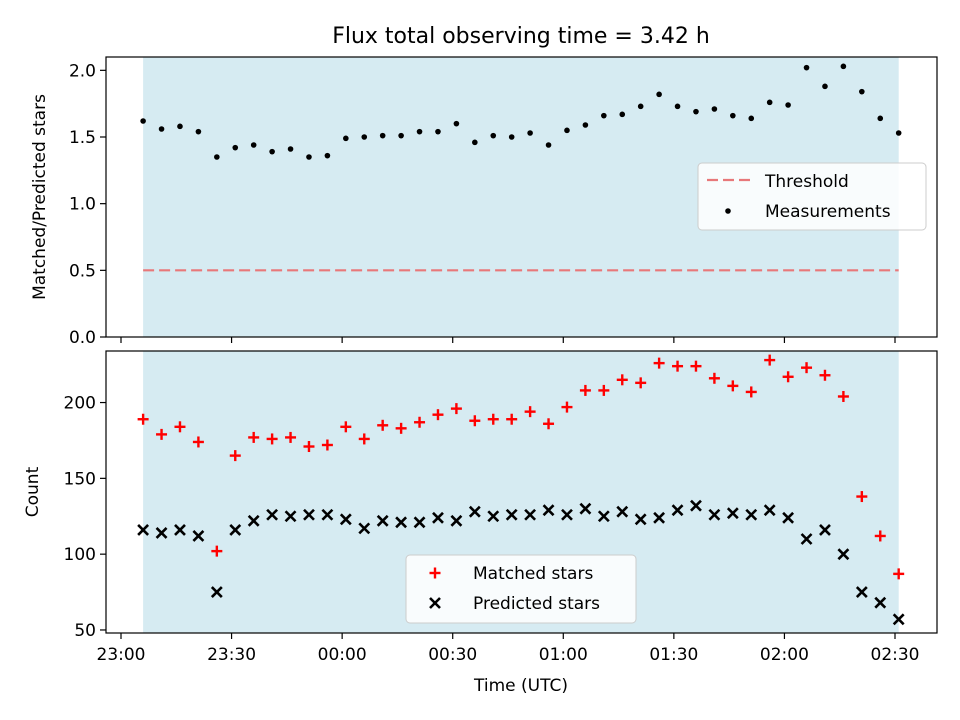 Image resolution: width=960 pixels, height=720 pixels. Describe the element at coordinates (895, 655) in the screenshot. I see `x-tick-label: 02:30` at that location.